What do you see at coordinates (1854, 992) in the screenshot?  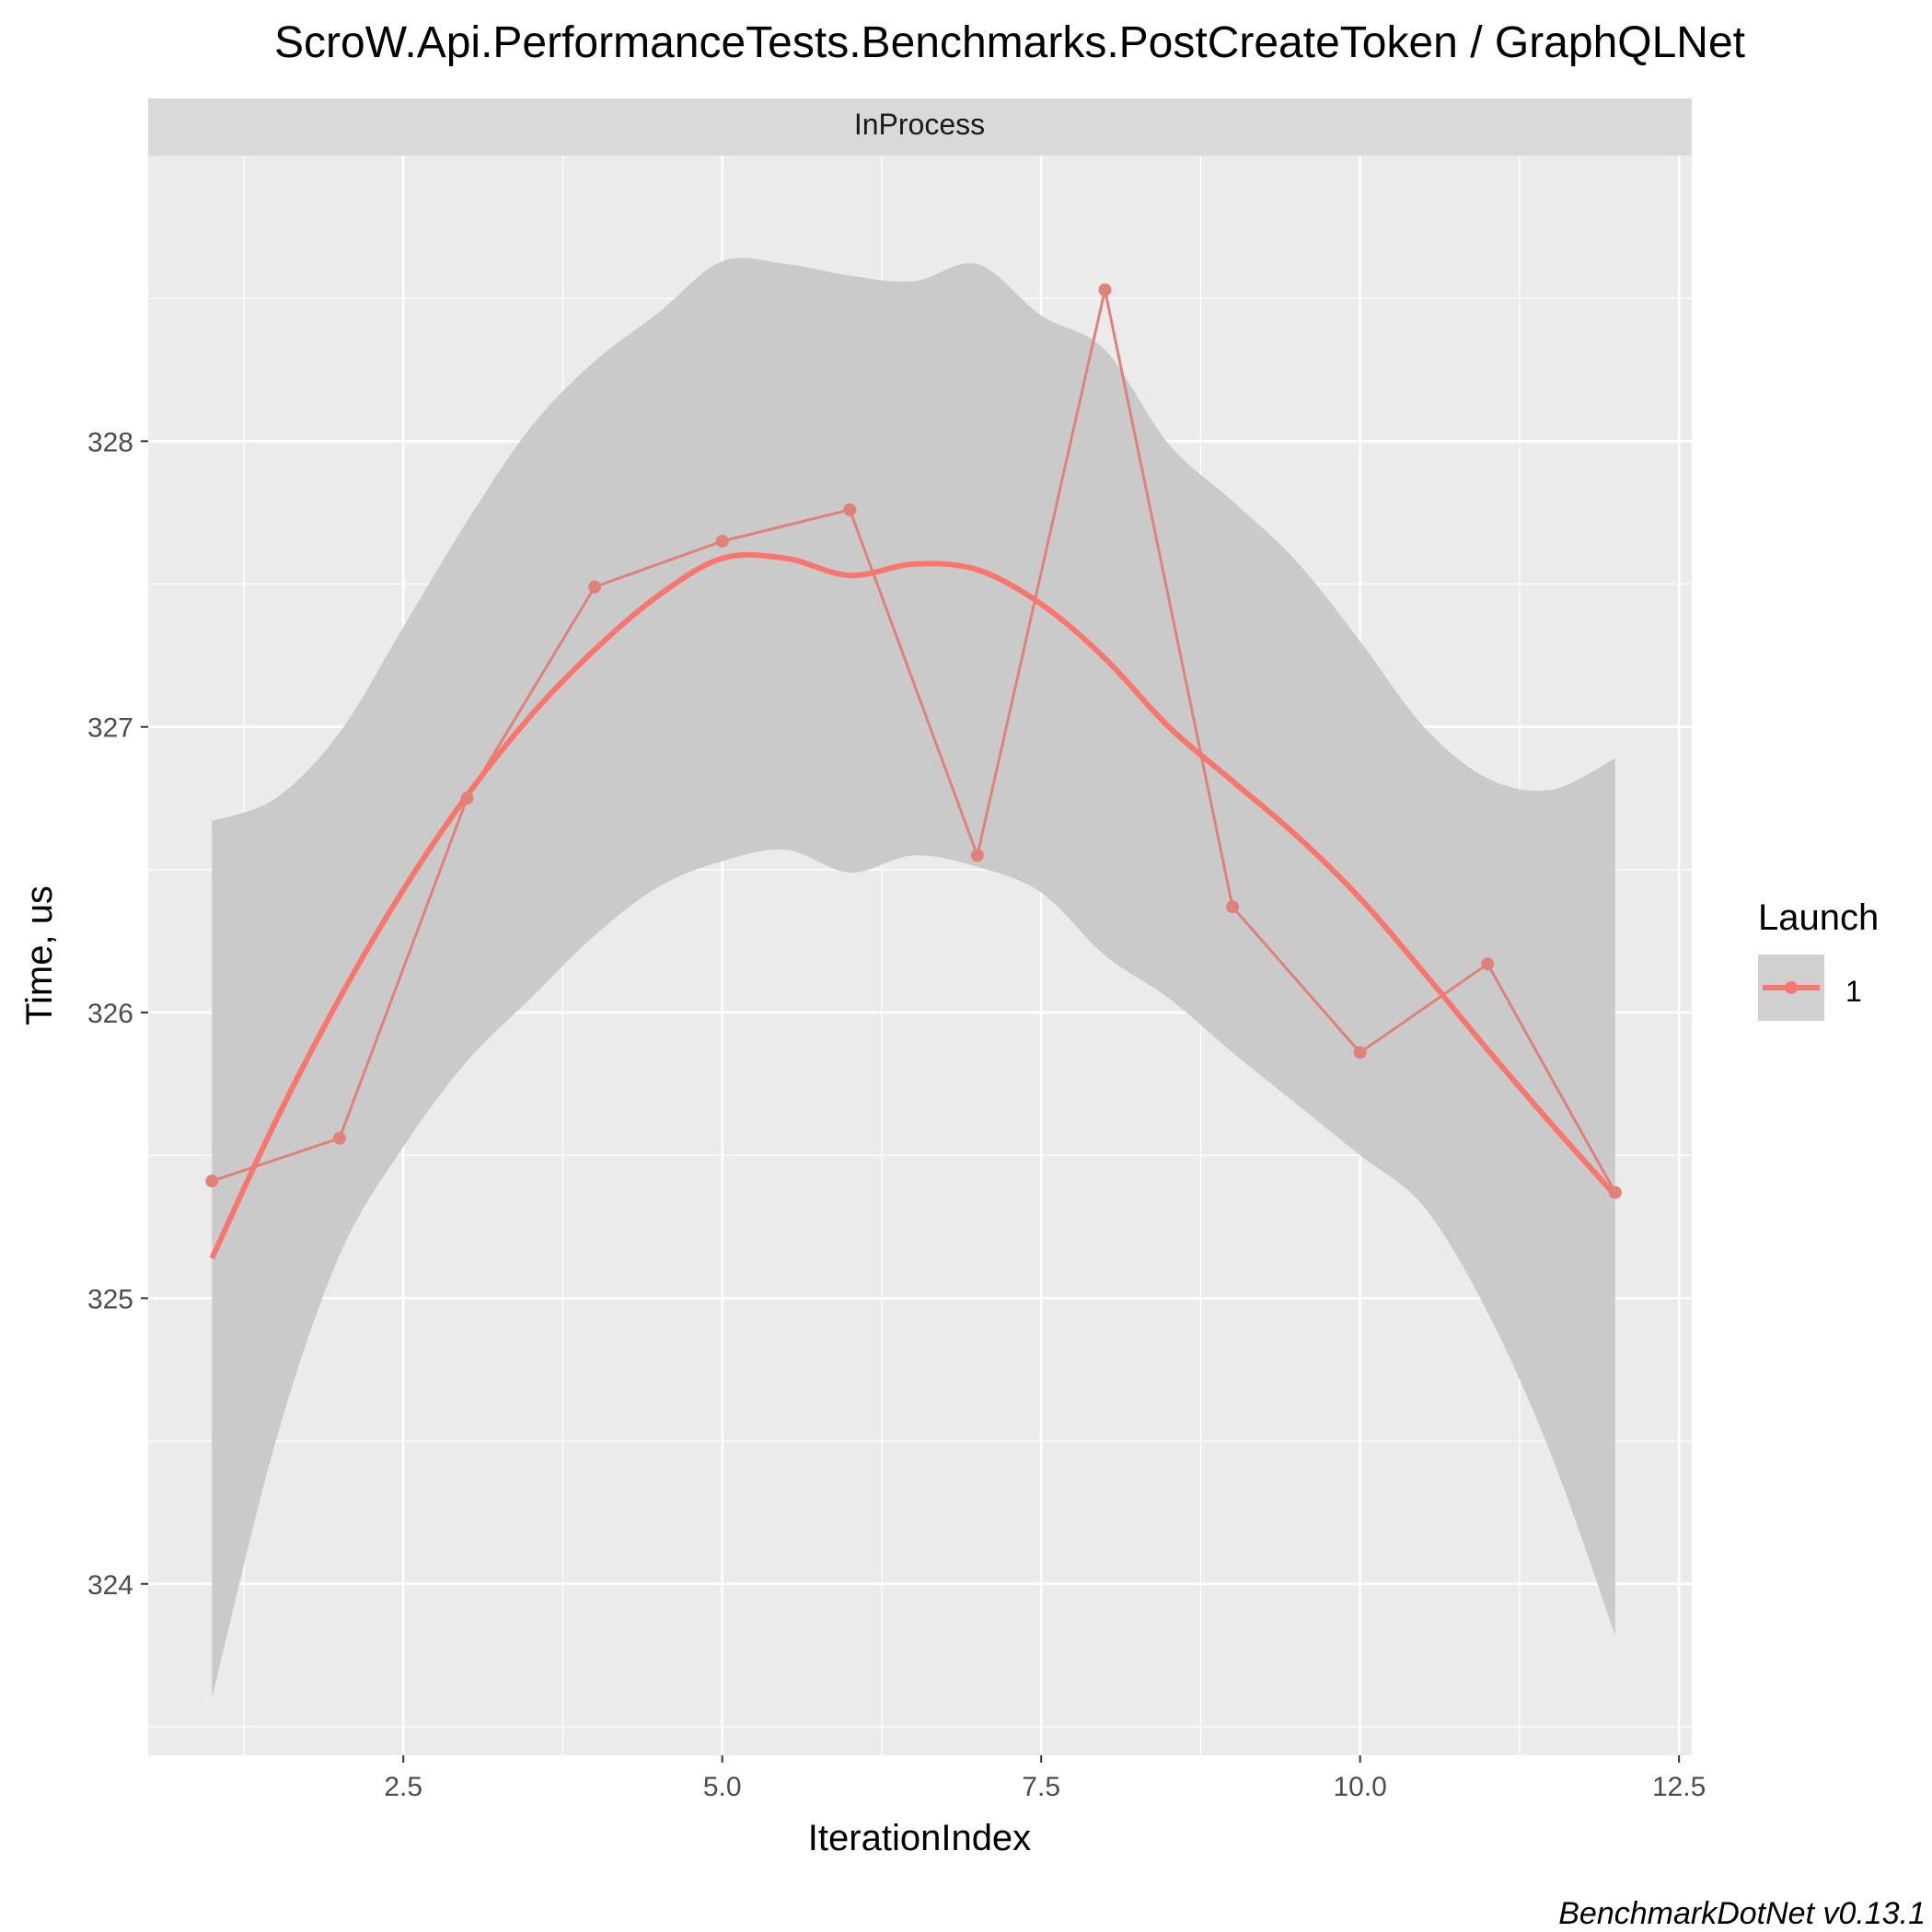 I see `legend-entry-label: 1` at bounding box center [1854, 992].